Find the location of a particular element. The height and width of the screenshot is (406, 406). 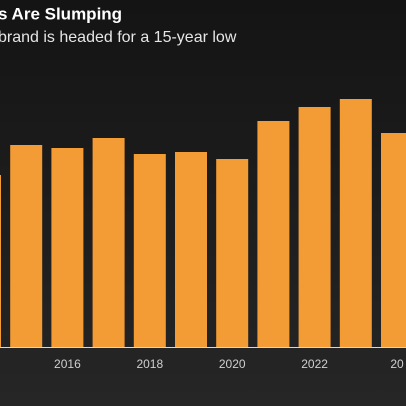

x-tick-label: 2016 is located at coordinates (67, 364).